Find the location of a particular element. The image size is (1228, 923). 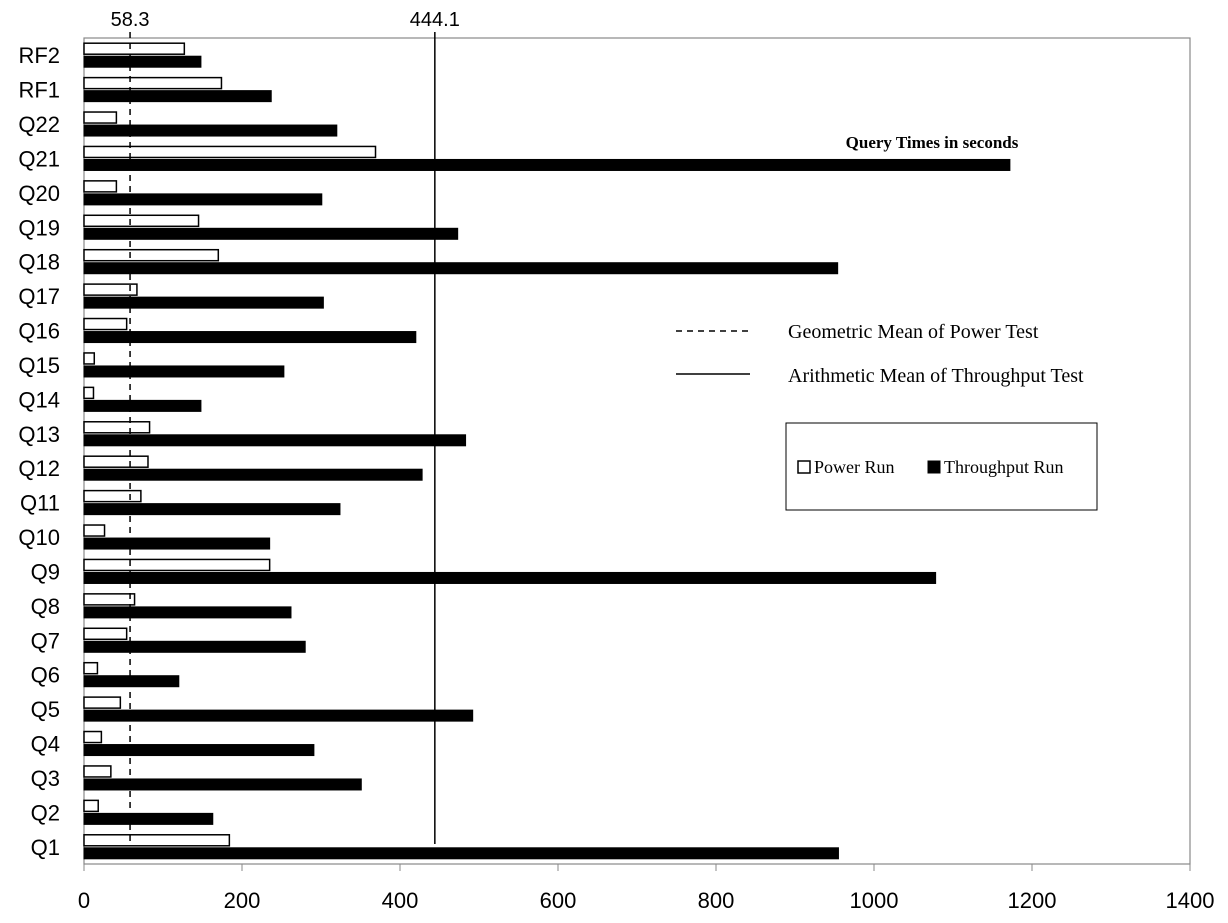

throughput-run-bar-q6 is located at coordinates (131, 681).